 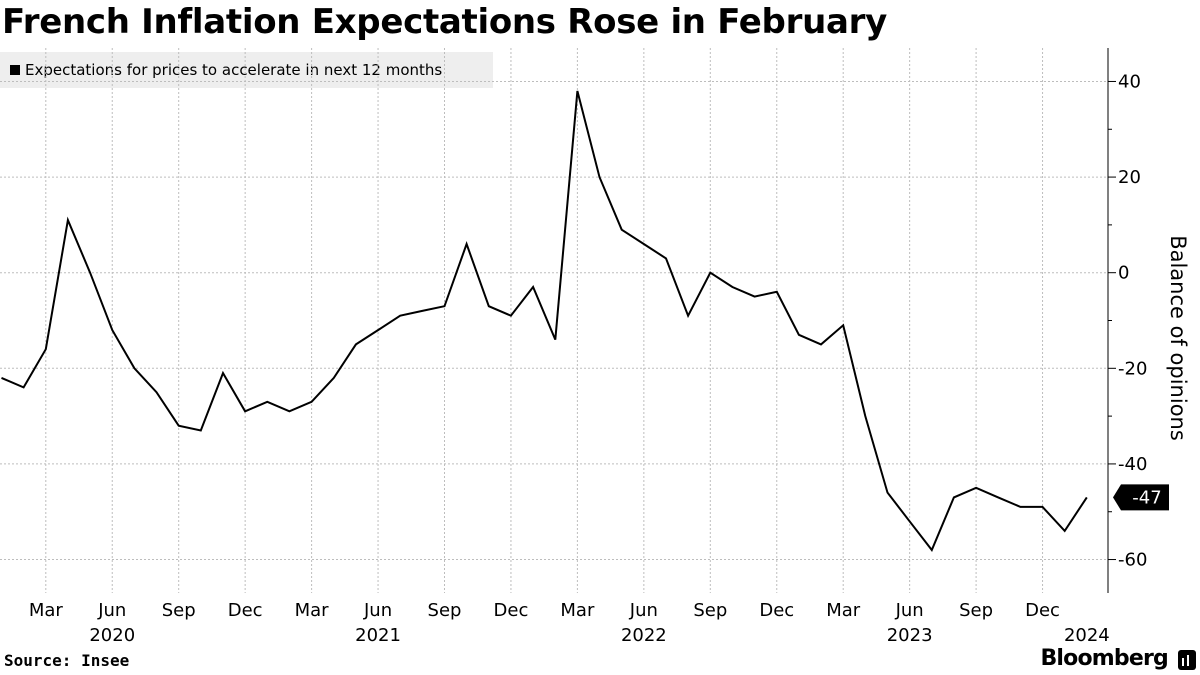 What do you see at coordinates (378, 635) in the screenshot?
I see `x-year-label: 2021` at bounding box center [378, 635].